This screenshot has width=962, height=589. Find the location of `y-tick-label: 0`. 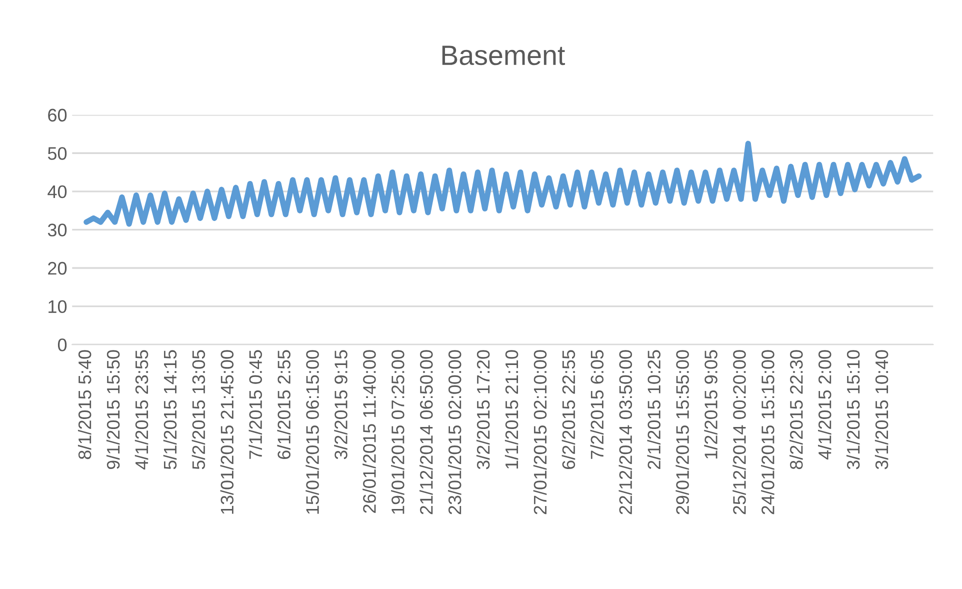

y-tick-label: 0 is located at coordinates (62, 345).